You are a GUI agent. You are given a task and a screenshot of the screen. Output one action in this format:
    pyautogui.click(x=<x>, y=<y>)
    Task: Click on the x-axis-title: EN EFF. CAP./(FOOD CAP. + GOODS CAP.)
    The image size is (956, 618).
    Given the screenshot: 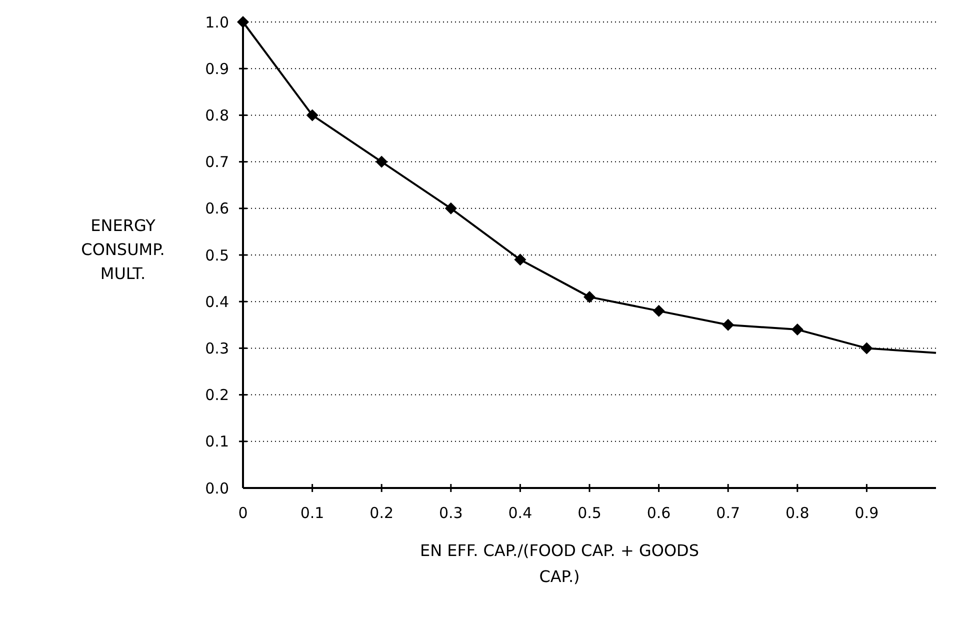 What is the action you would take?
    pyautogui.click(x=560, y=563)
    